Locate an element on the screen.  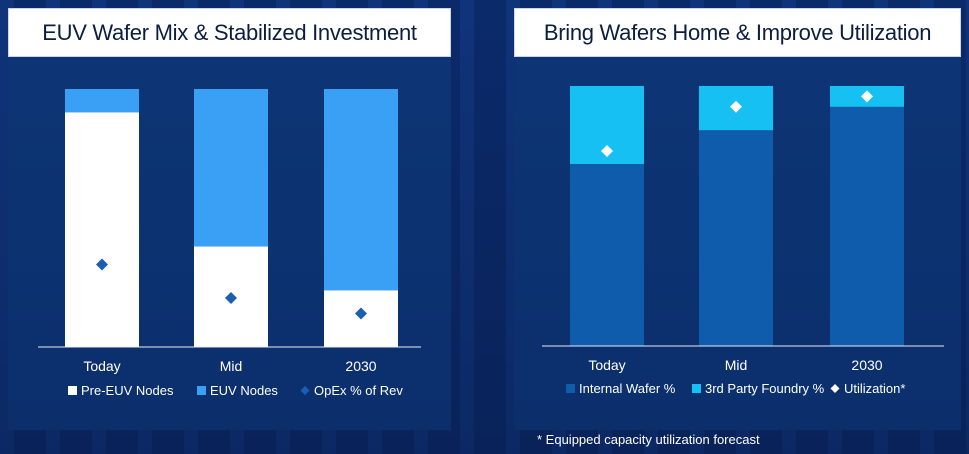
bar-internal-wafer--today is located at coordinates (607, 255).